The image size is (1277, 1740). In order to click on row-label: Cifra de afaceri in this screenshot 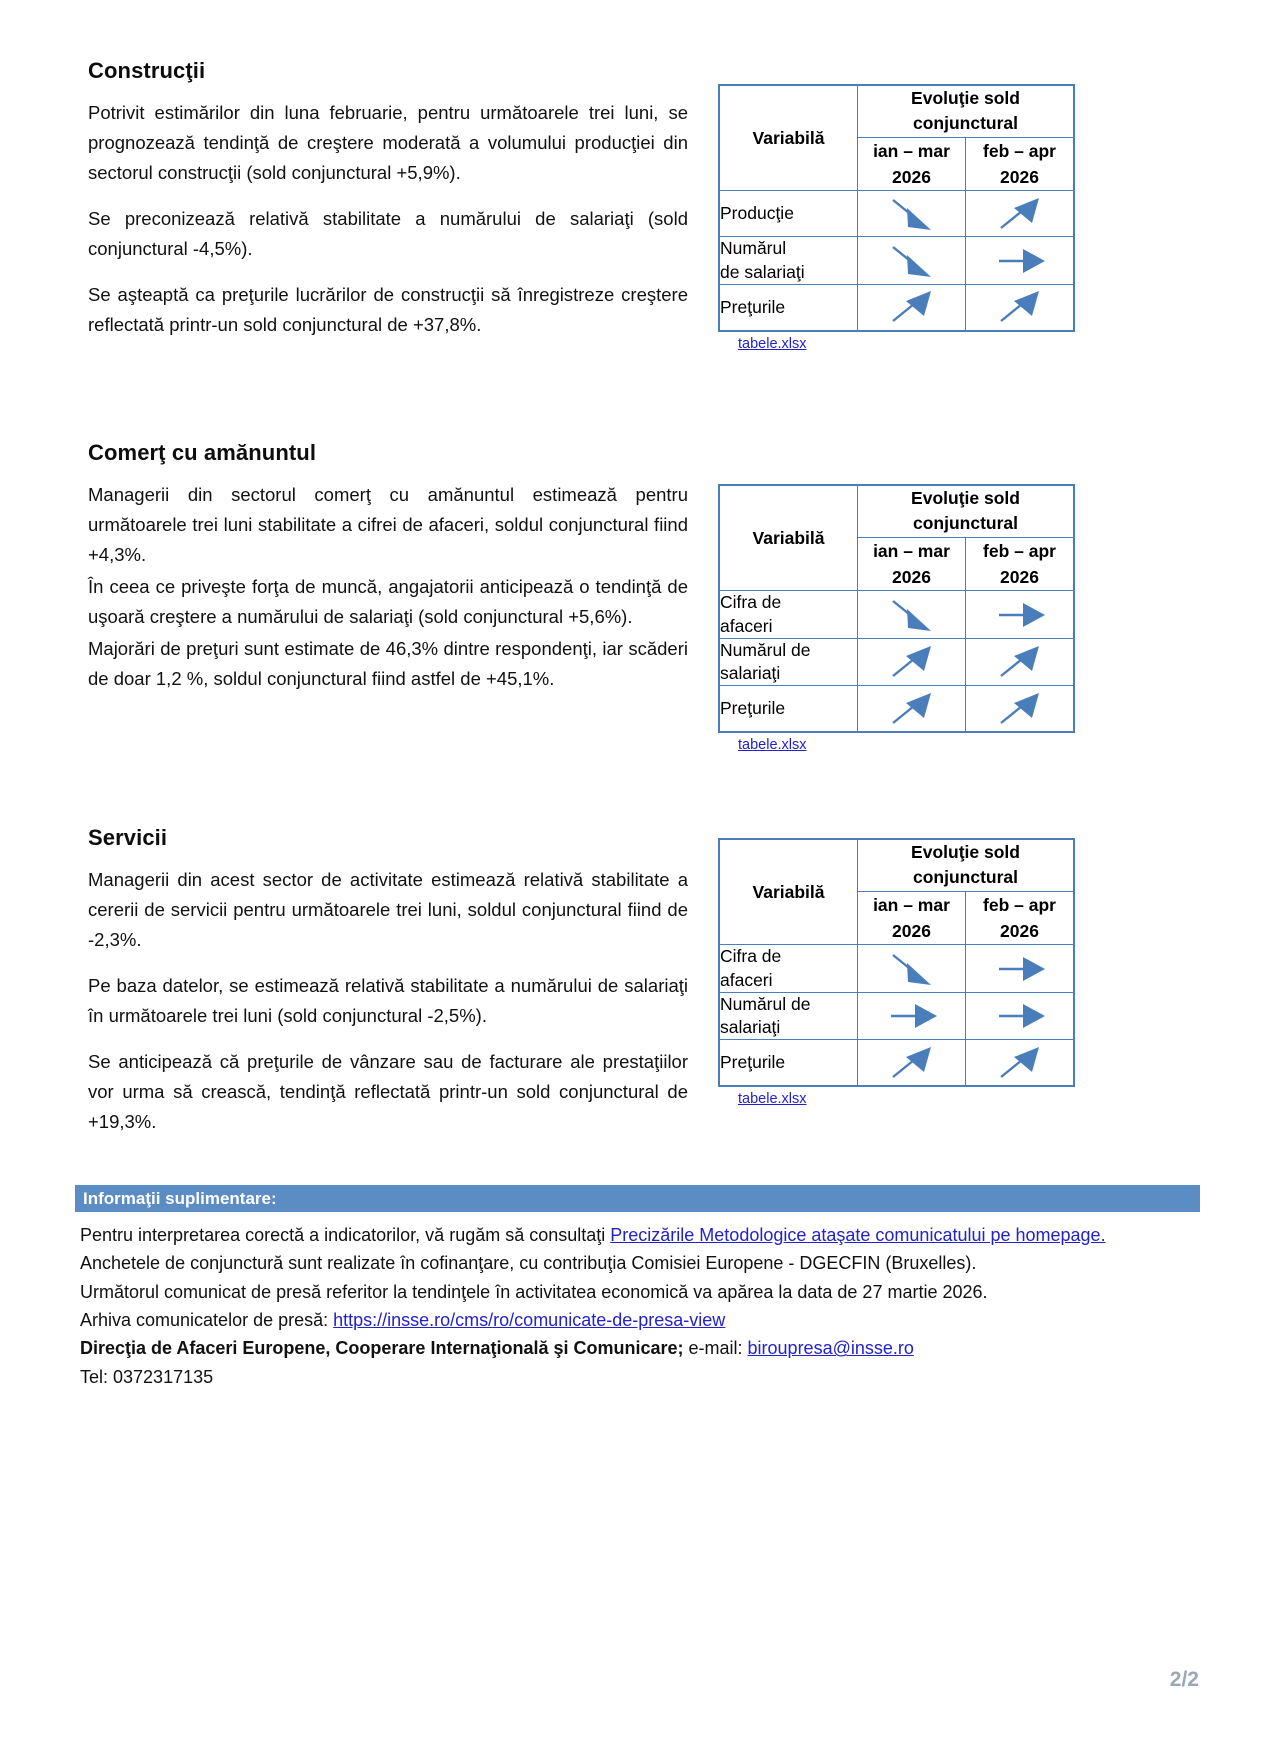, I will do `click(788, 614)`.